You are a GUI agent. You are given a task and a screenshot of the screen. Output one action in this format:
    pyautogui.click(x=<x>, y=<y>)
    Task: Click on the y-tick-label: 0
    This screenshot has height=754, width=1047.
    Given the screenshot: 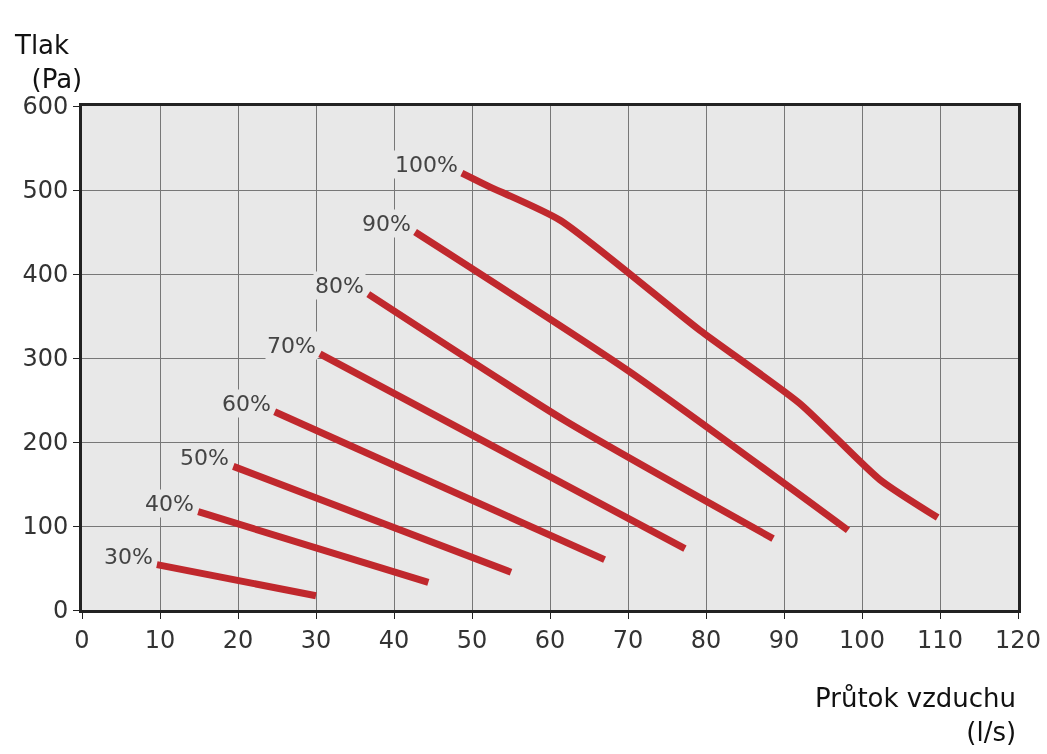 What is the action you would take?
    pyautogui.click(x=60, y=610)
    